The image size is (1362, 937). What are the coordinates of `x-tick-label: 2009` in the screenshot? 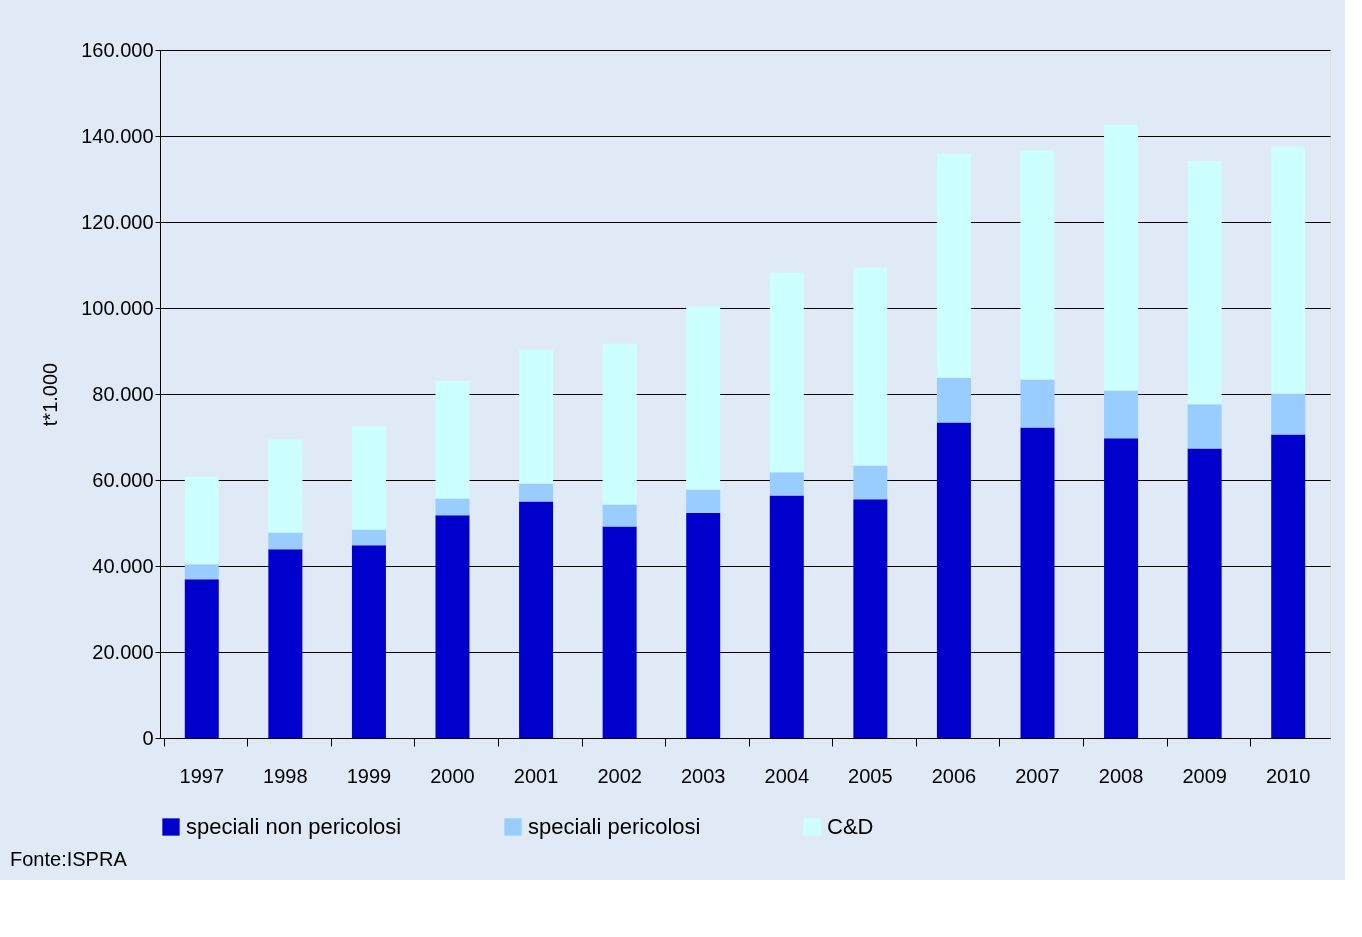 It's located at (1204, 775).